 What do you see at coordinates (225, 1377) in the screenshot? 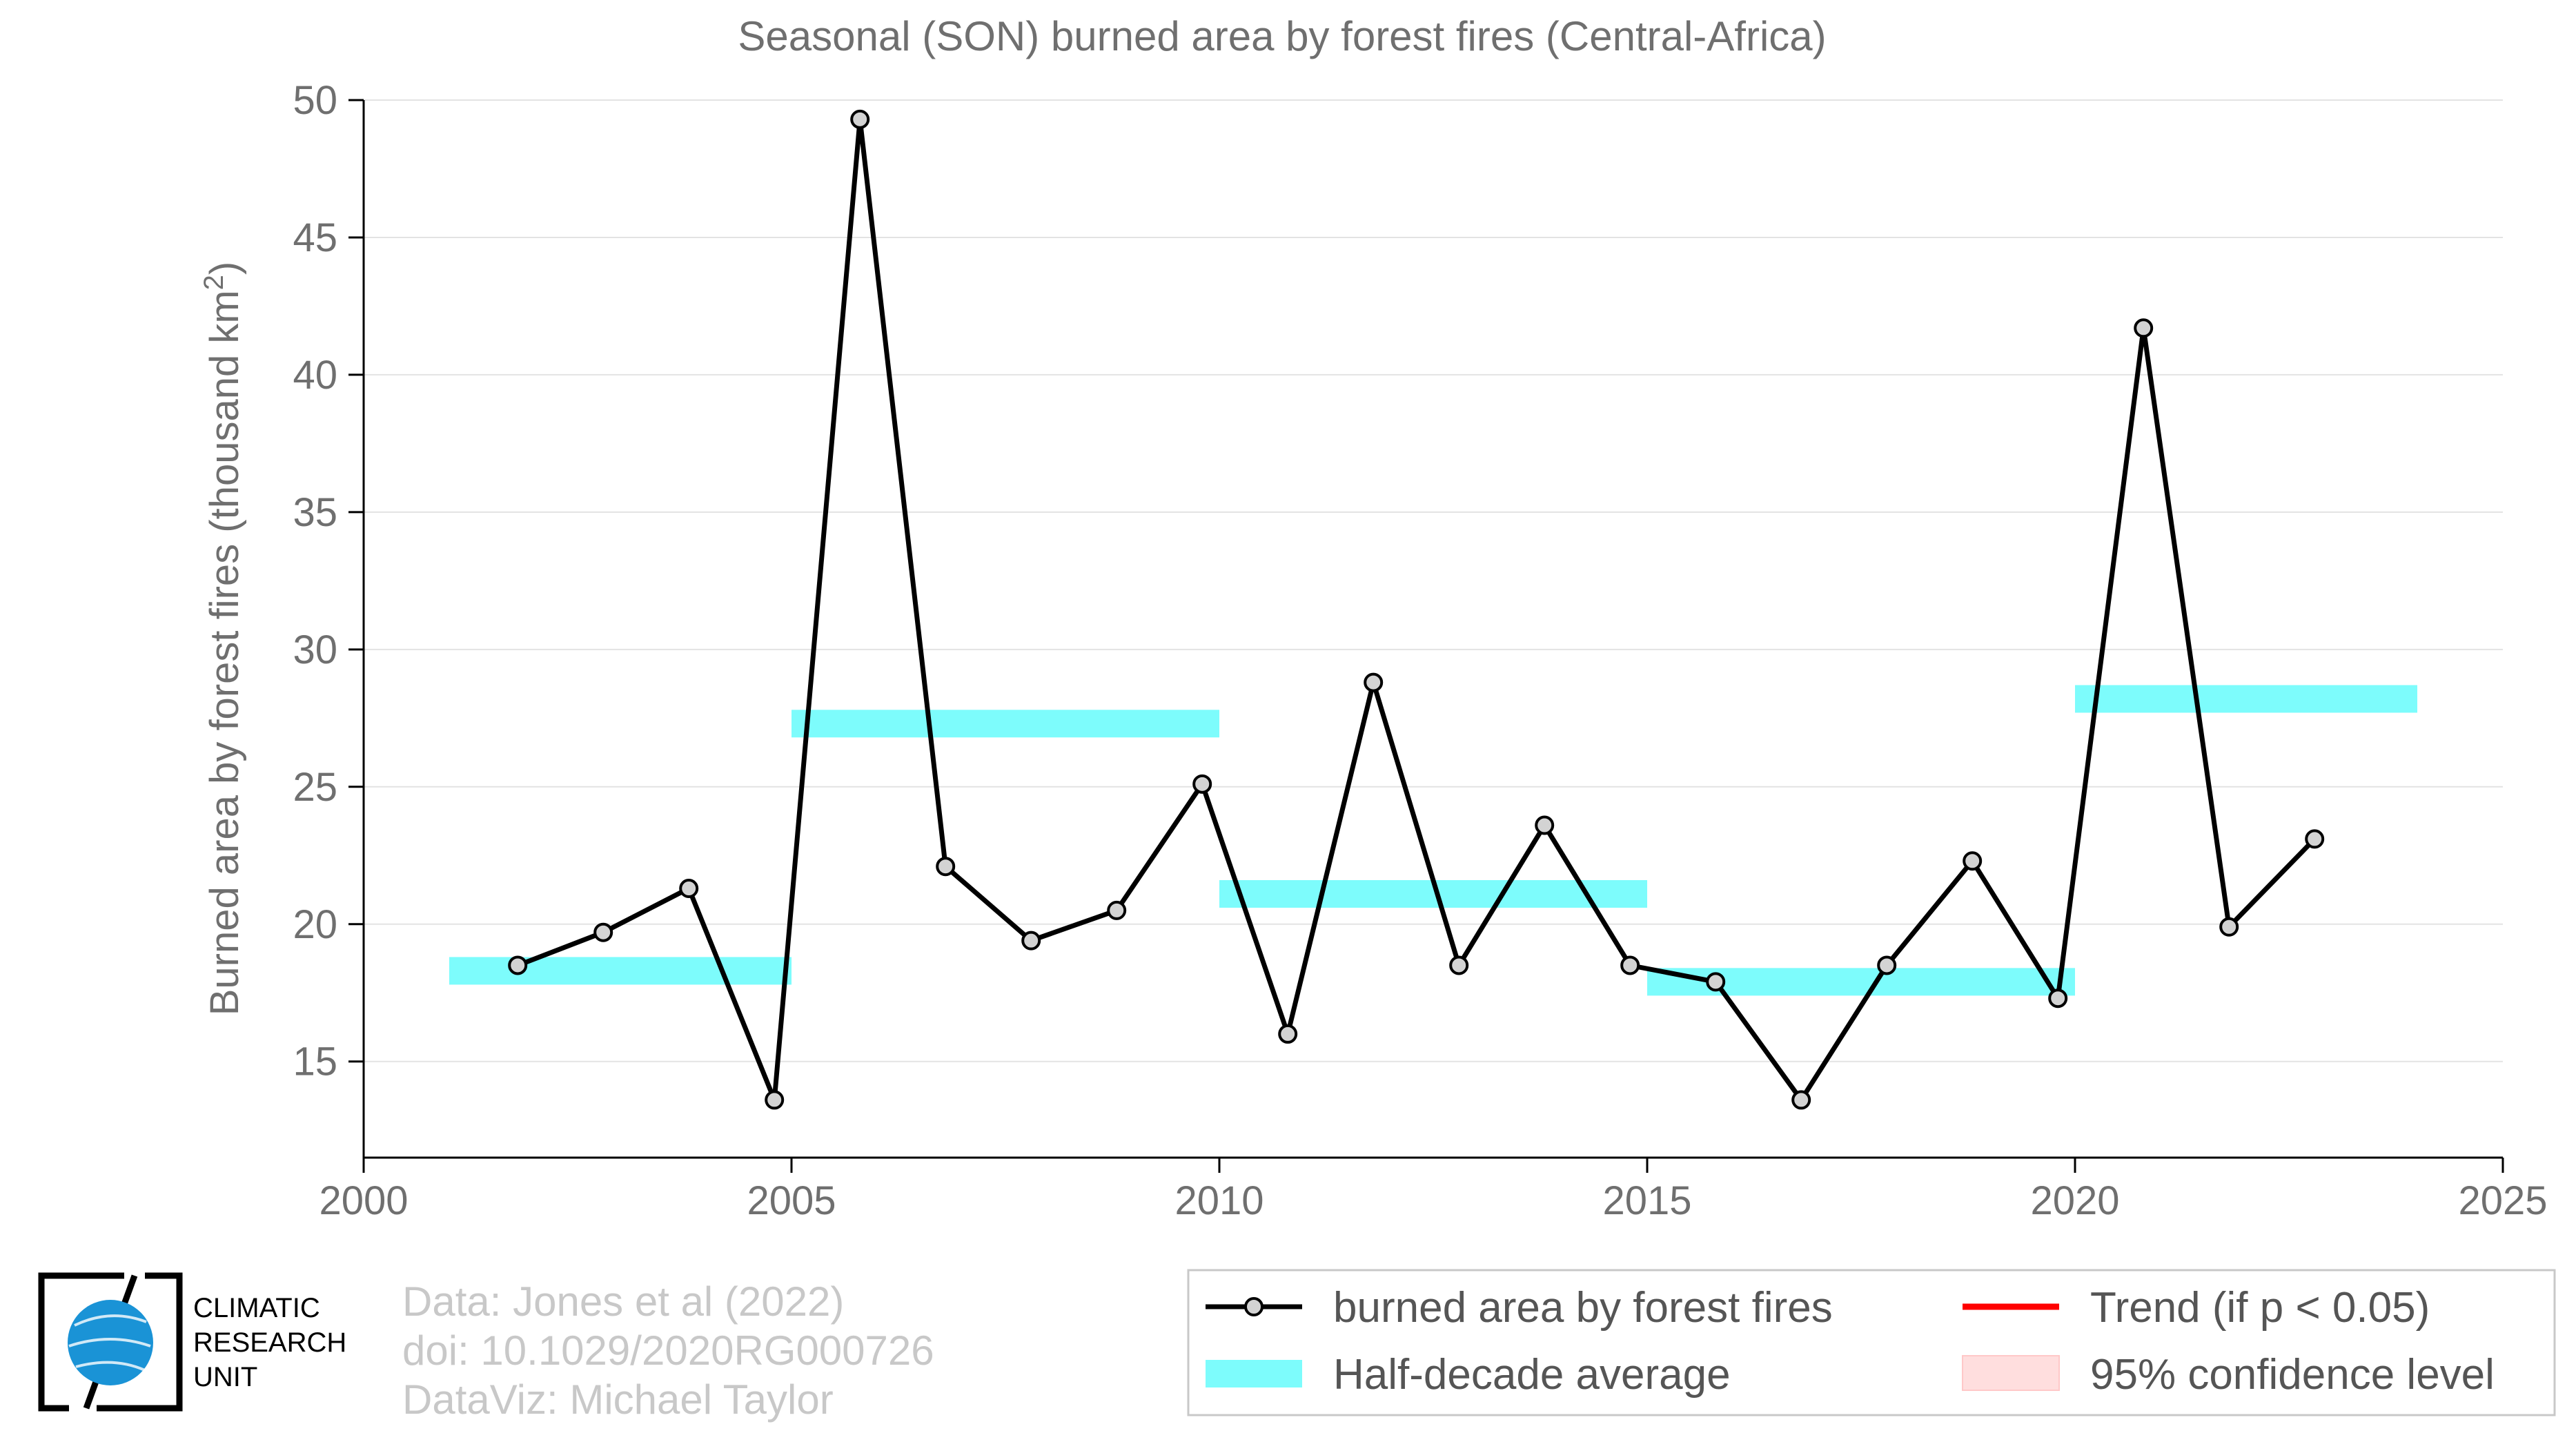
I see `logo-text-line3: UNIT` at bounding box center [225, 1377].